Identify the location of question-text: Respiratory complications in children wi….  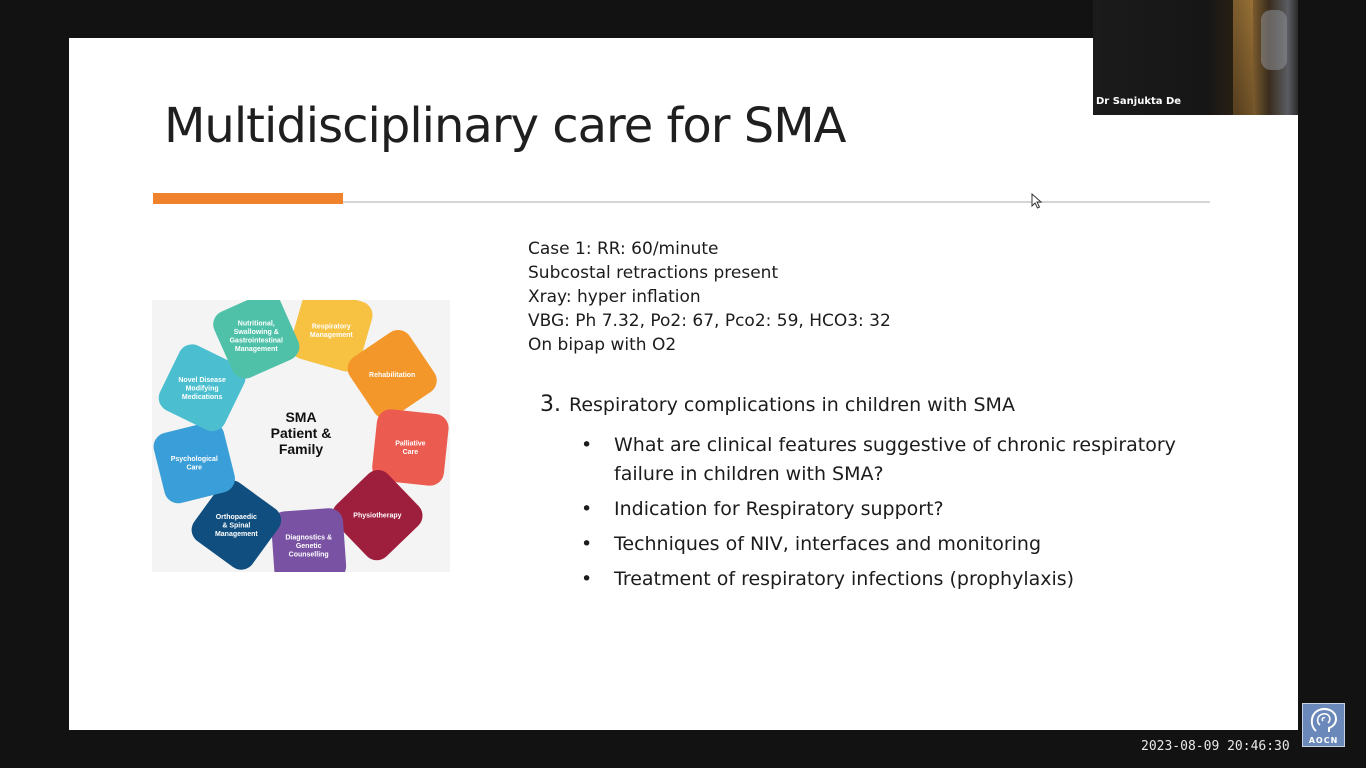
(792, 405).